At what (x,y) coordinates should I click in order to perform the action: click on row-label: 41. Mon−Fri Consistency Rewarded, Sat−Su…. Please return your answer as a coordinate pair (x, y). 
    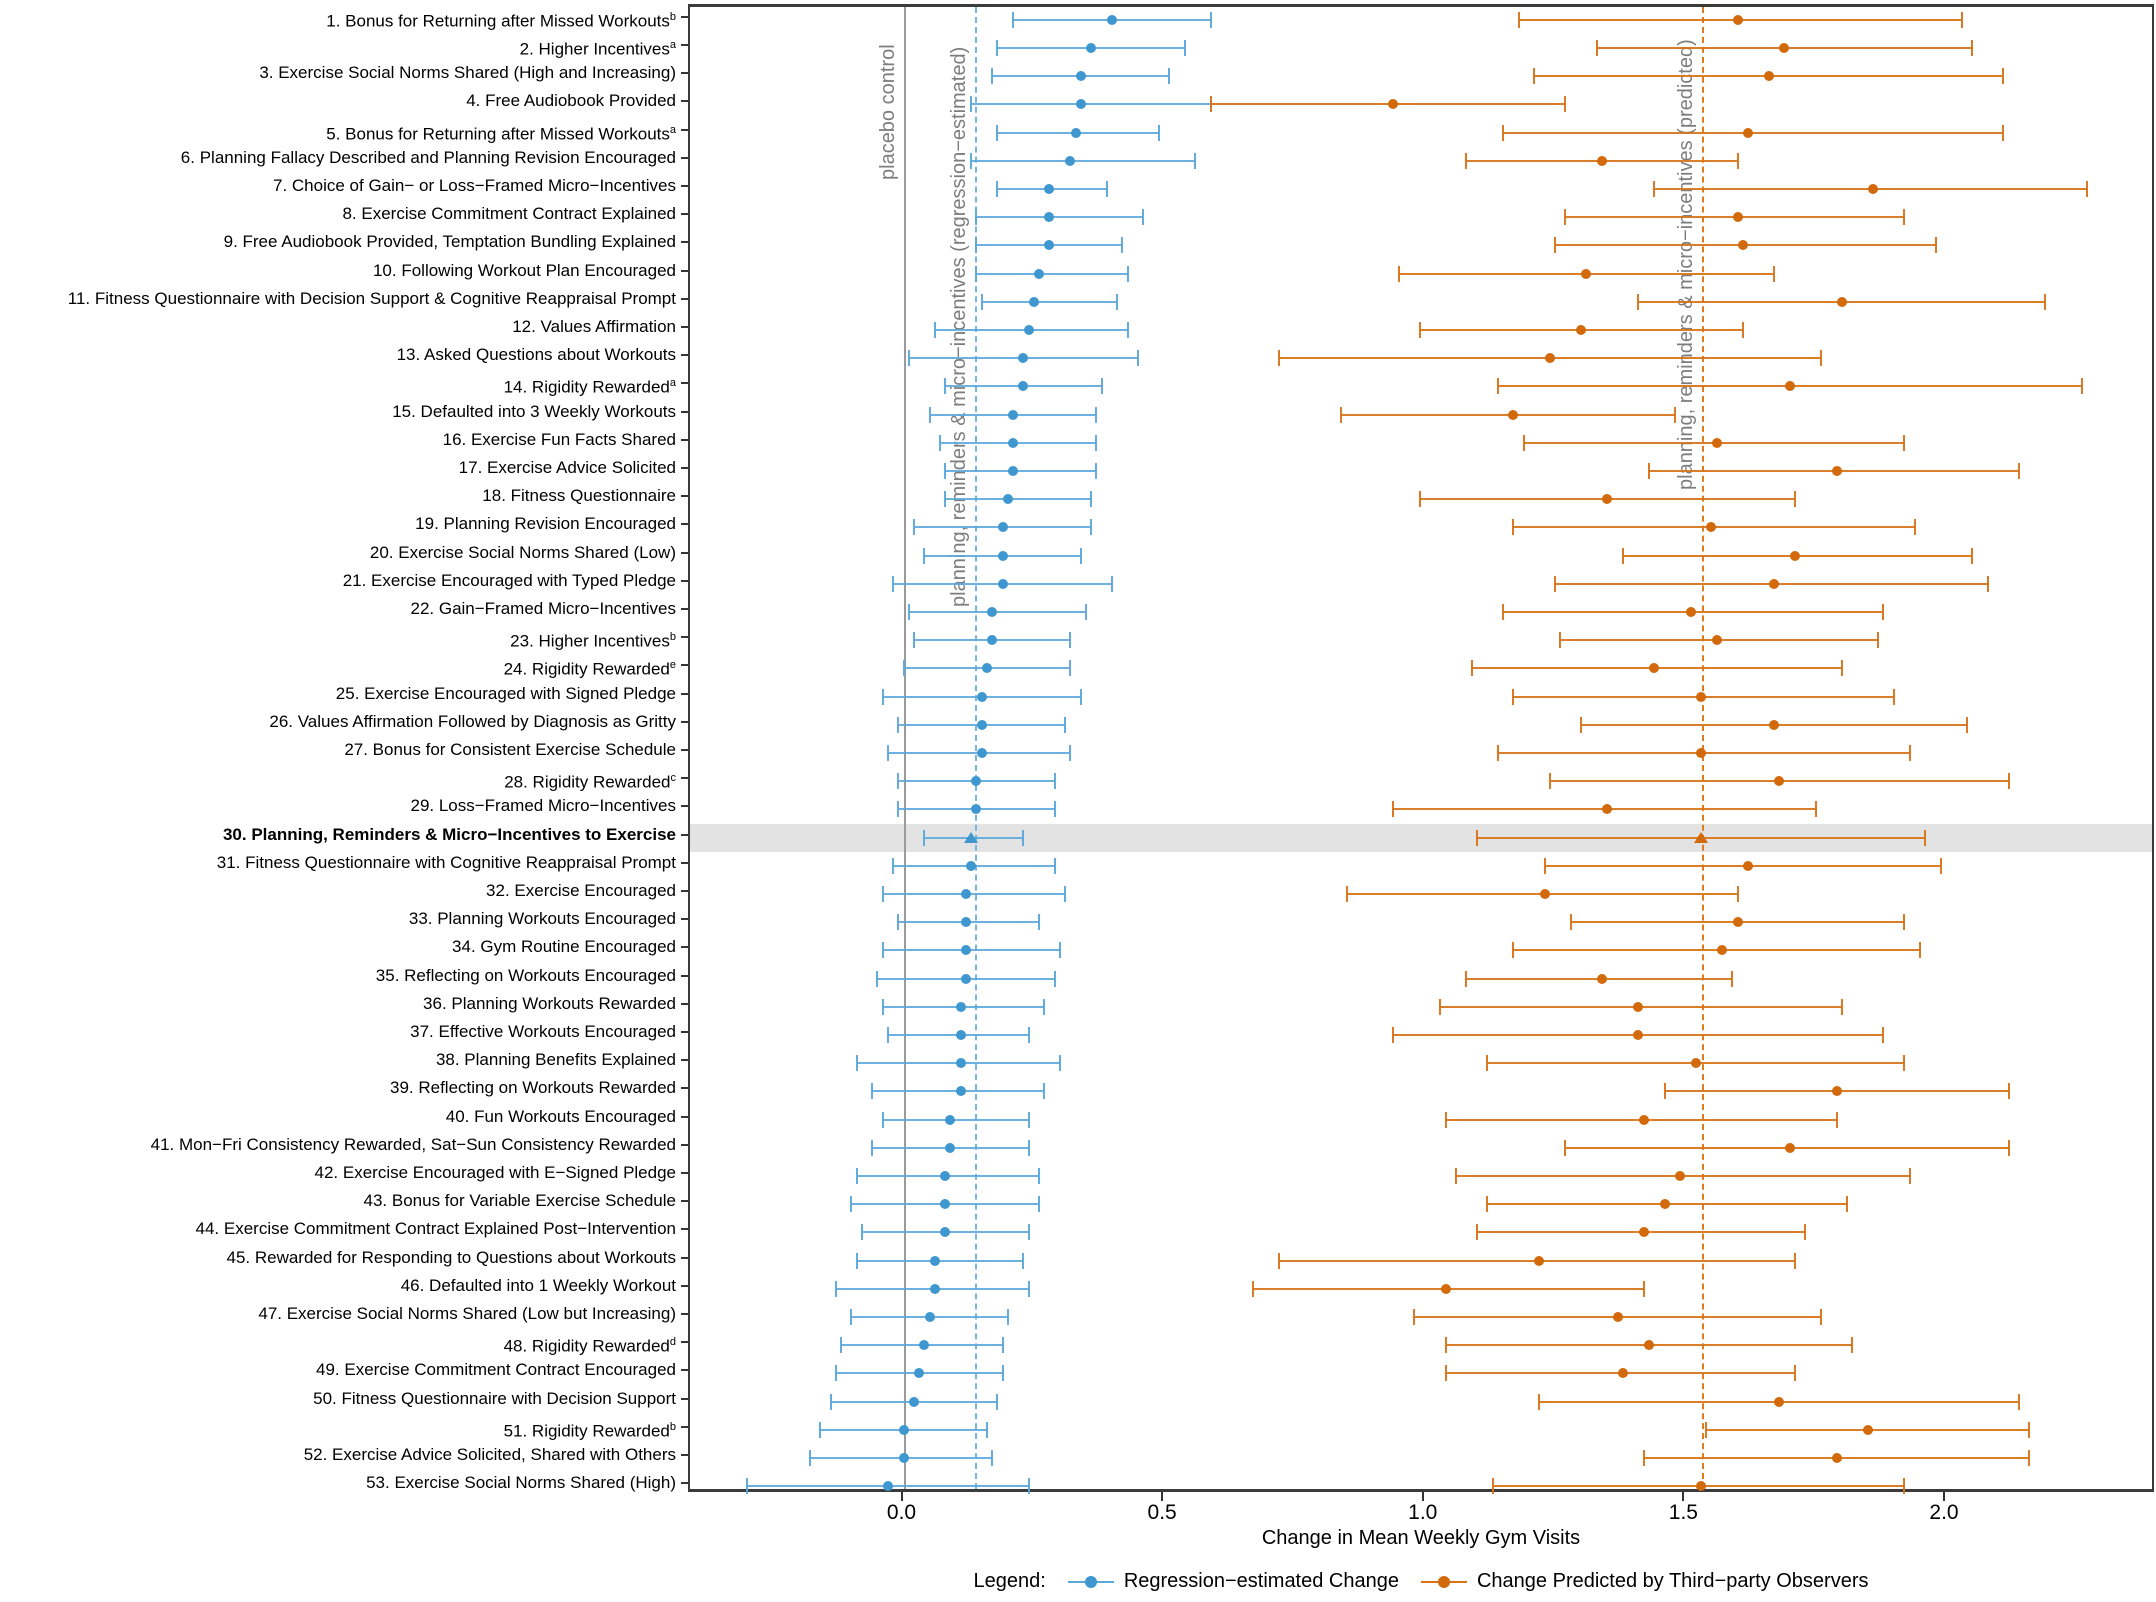
    Looking at the image, I should click on (413, 1144).